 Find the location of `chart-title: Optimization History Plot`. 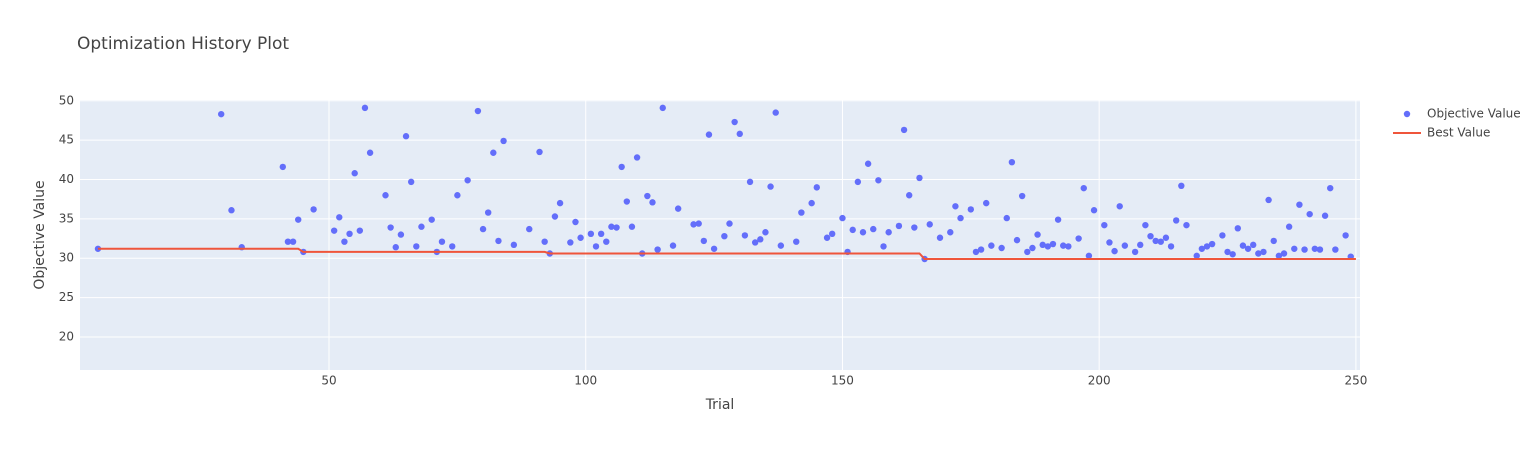

chart-title: Optimization History Plot is located at coordinates (183, 44).